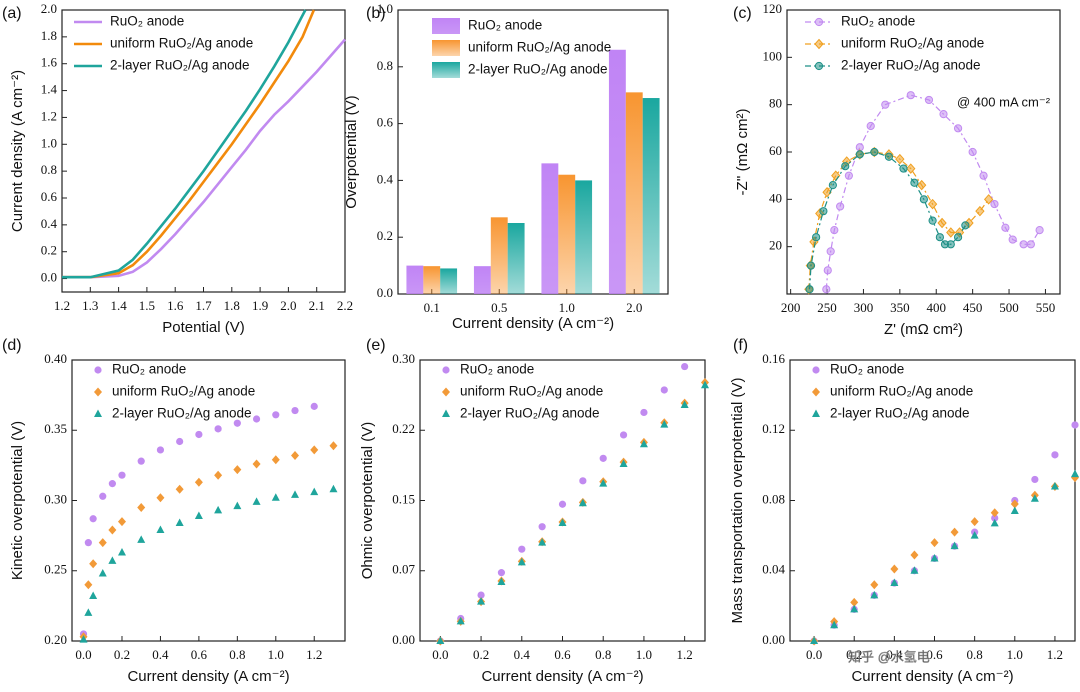 This screenshot has width=1080, height=692. Describe the element at coordinates (742, 152) in the screenshot. I see `y-axis-label: -Z'' (mΩ cm²)` at that location.